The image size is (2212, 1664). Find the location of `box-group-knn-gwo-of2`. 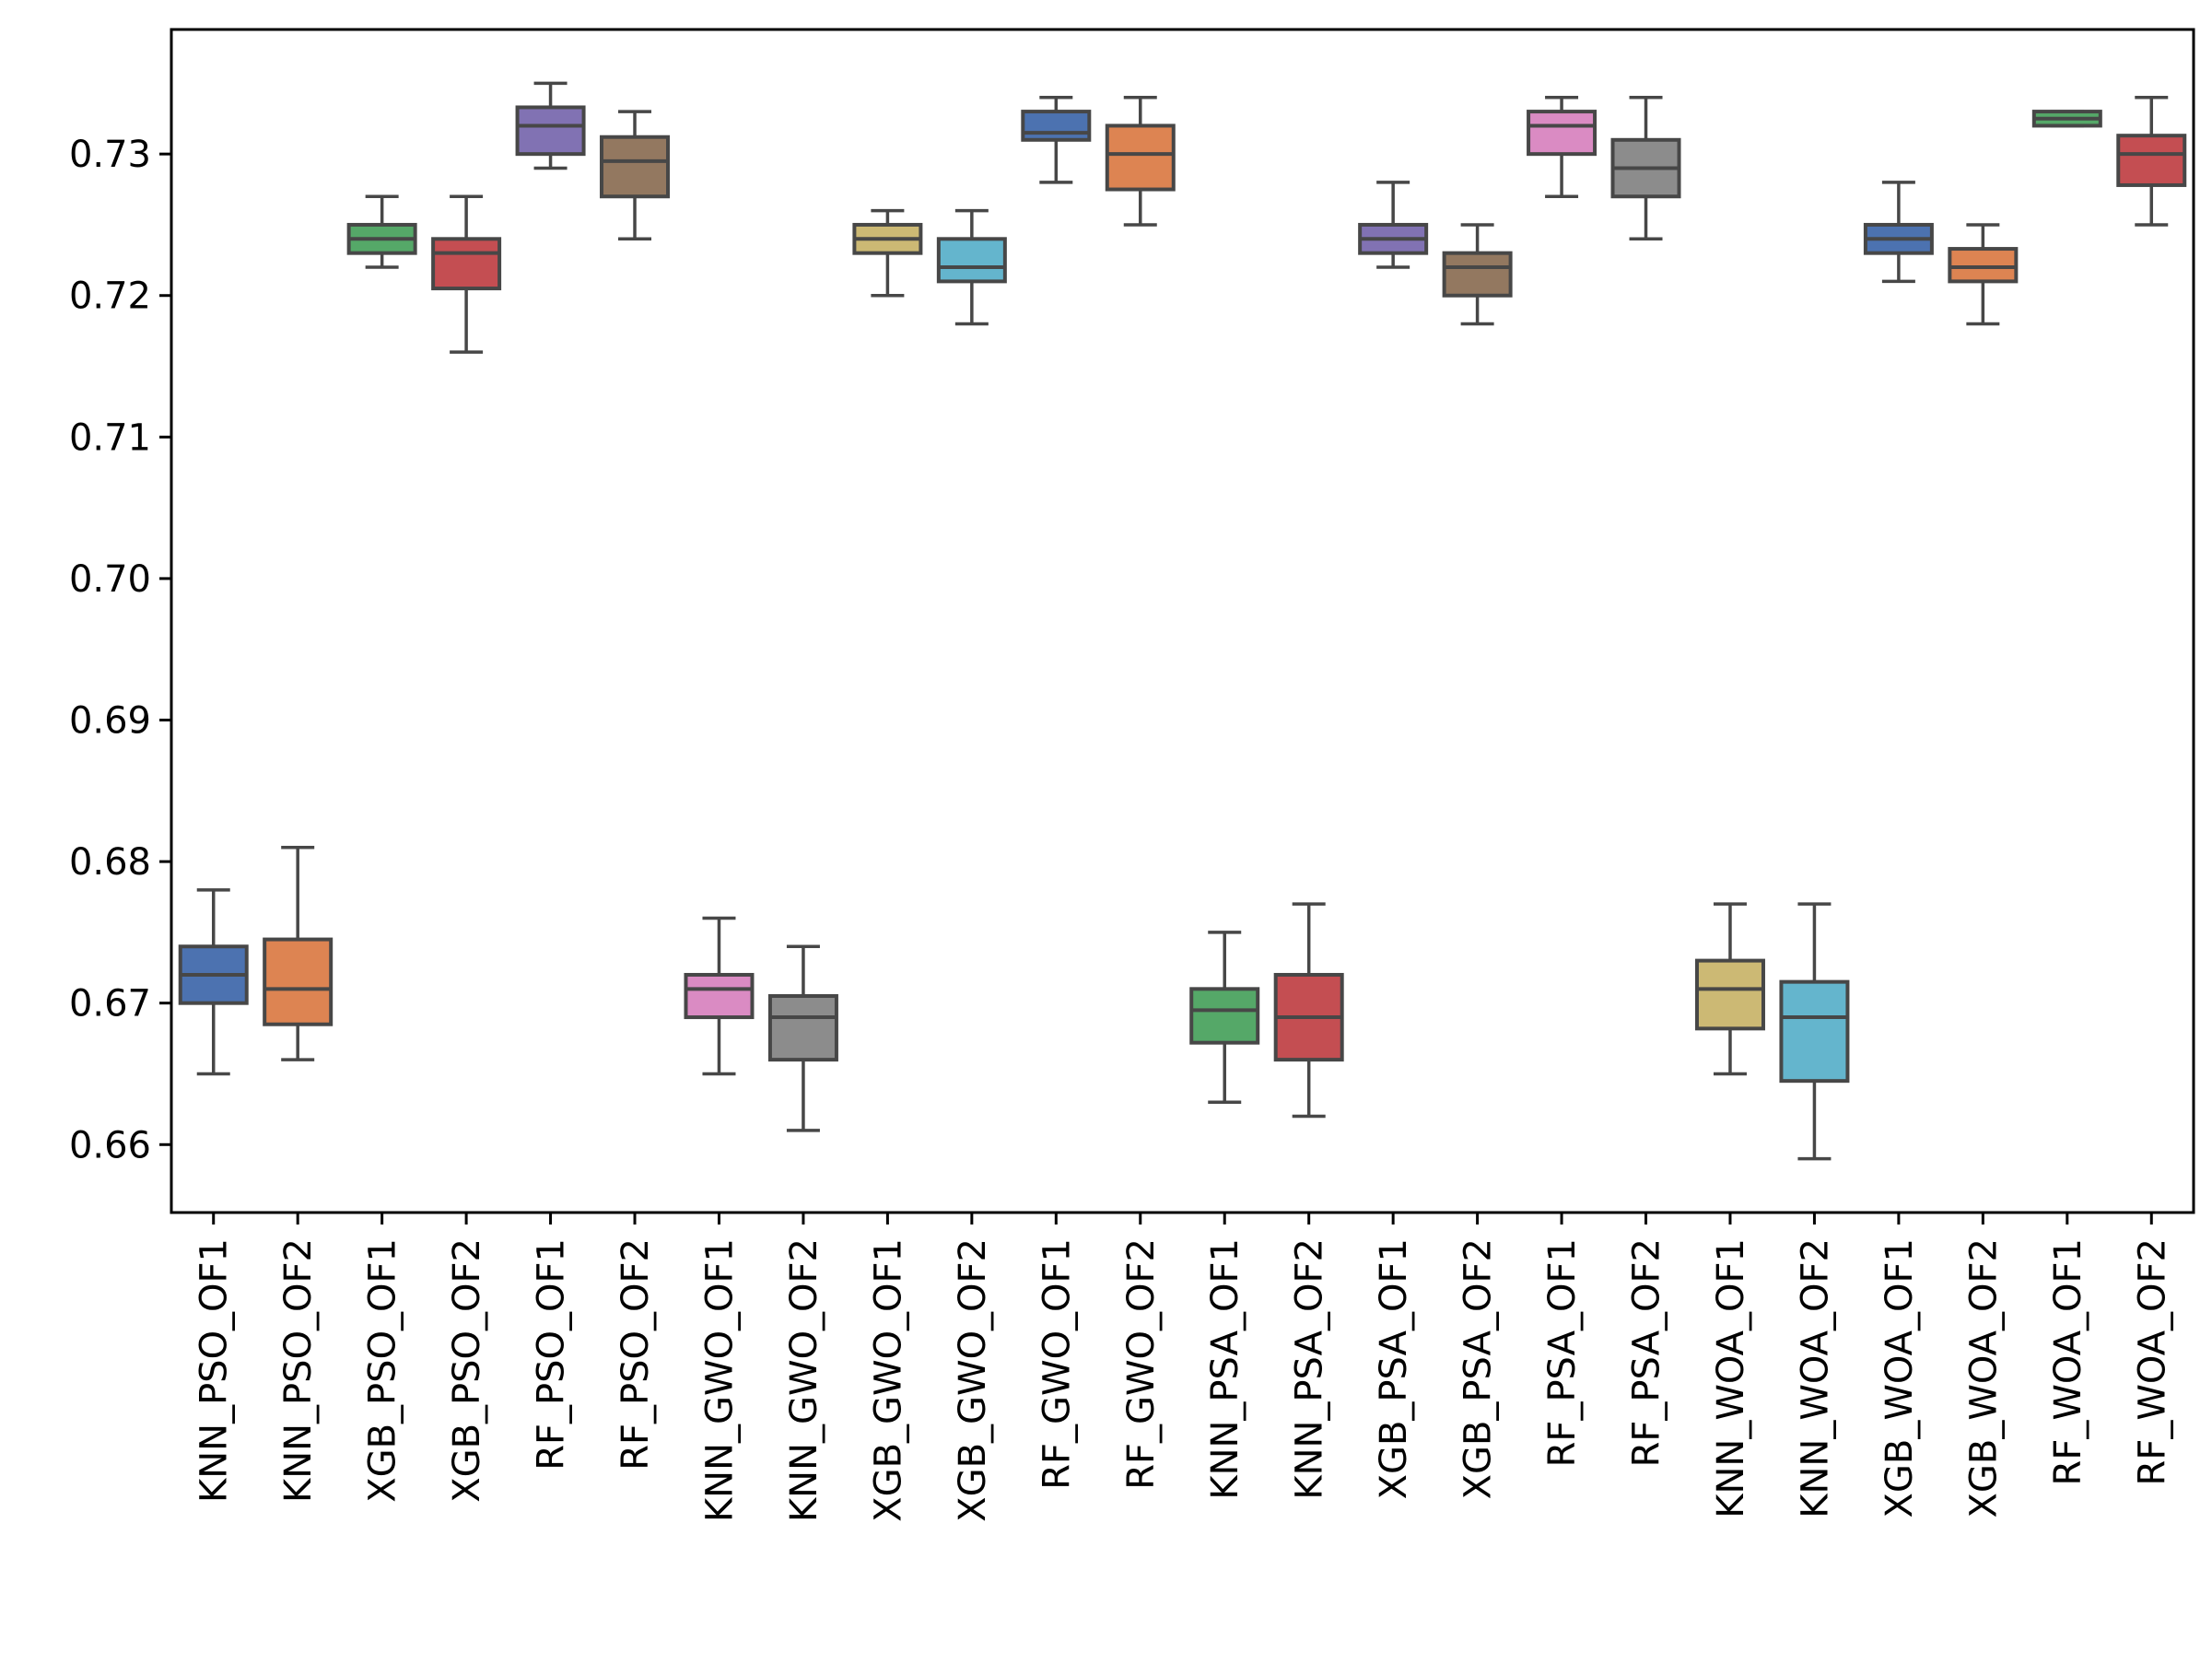

box-group-knn-gwo-of2 is located at coordinates (802, 1038).